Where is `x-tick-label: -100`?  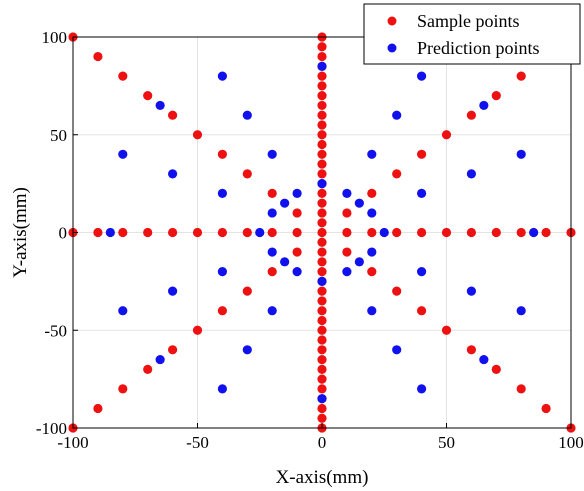
x-tick-label: -100 is located at coordinates (72, 442).